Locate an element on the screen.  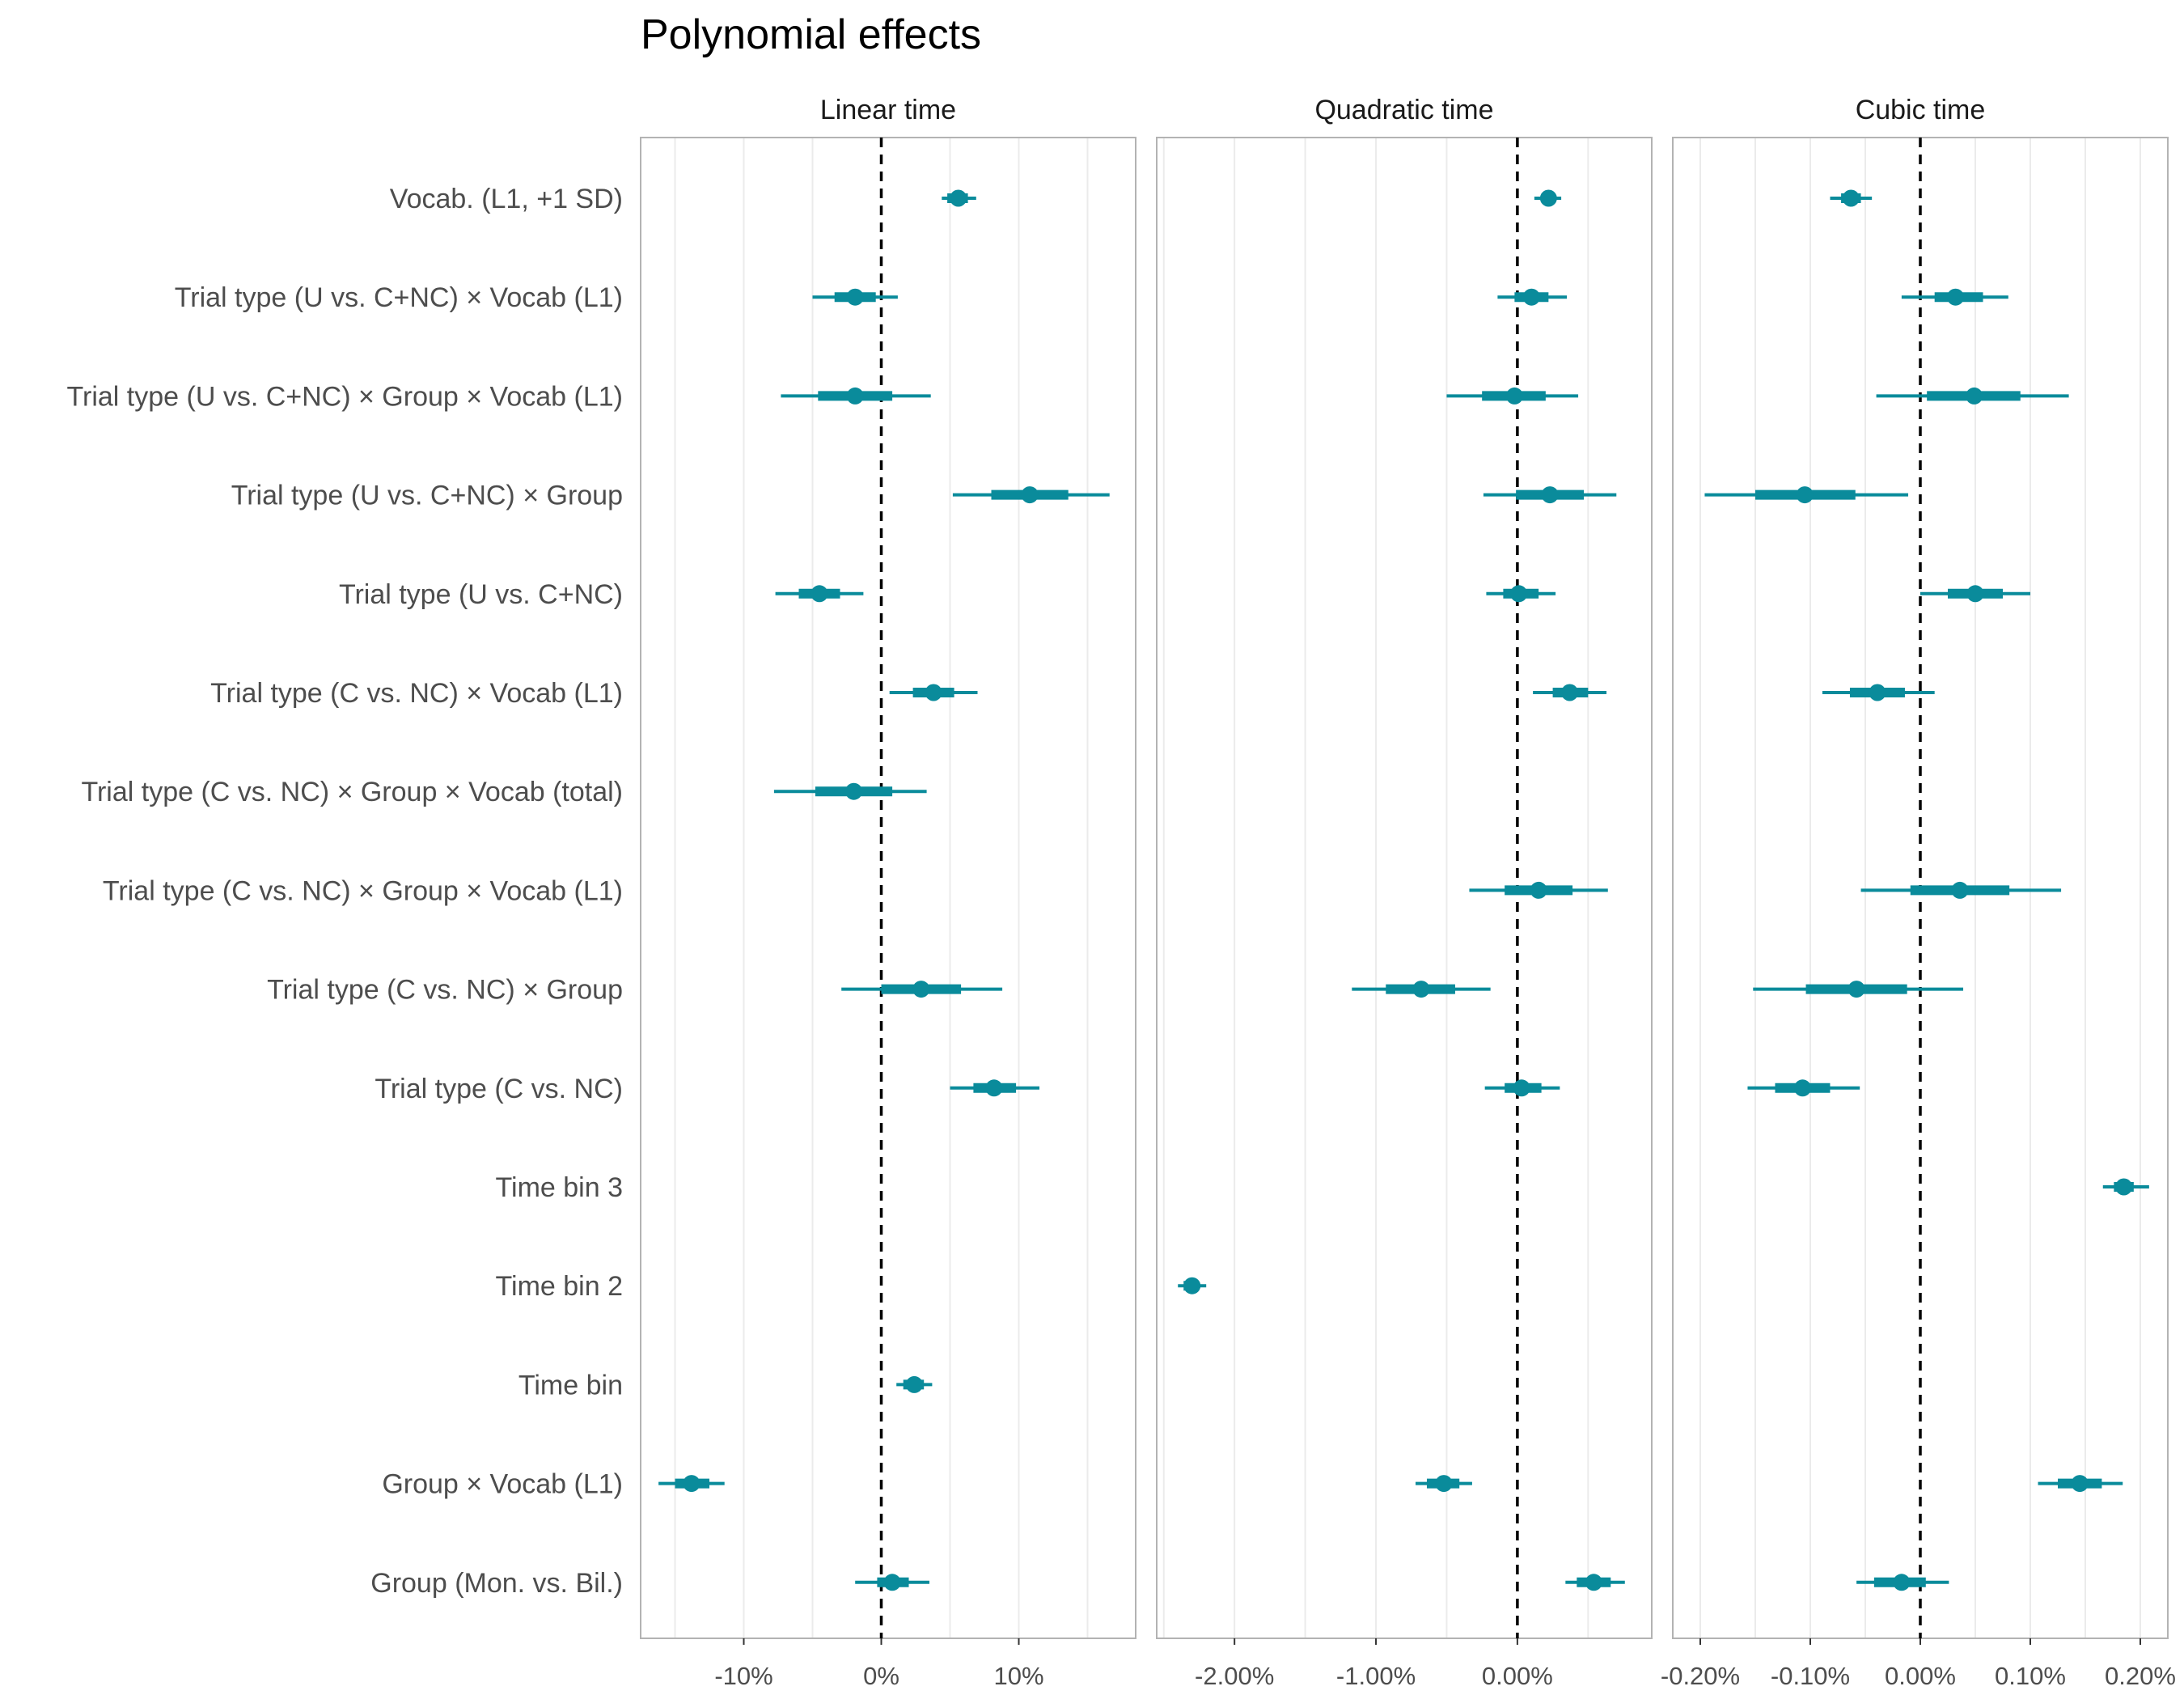
row-label: Time bin is located at coordinates (570, 1385).